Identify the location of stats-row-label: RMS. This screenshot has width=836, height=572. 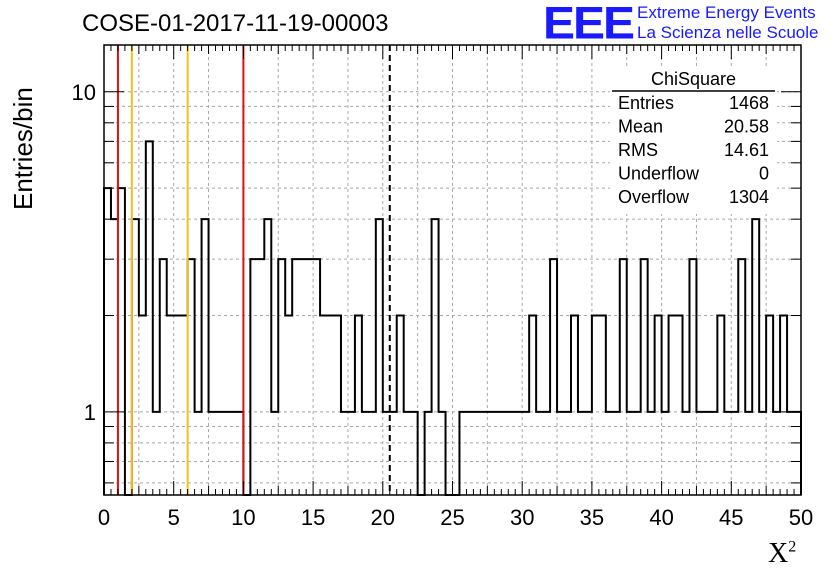
(638, 150).